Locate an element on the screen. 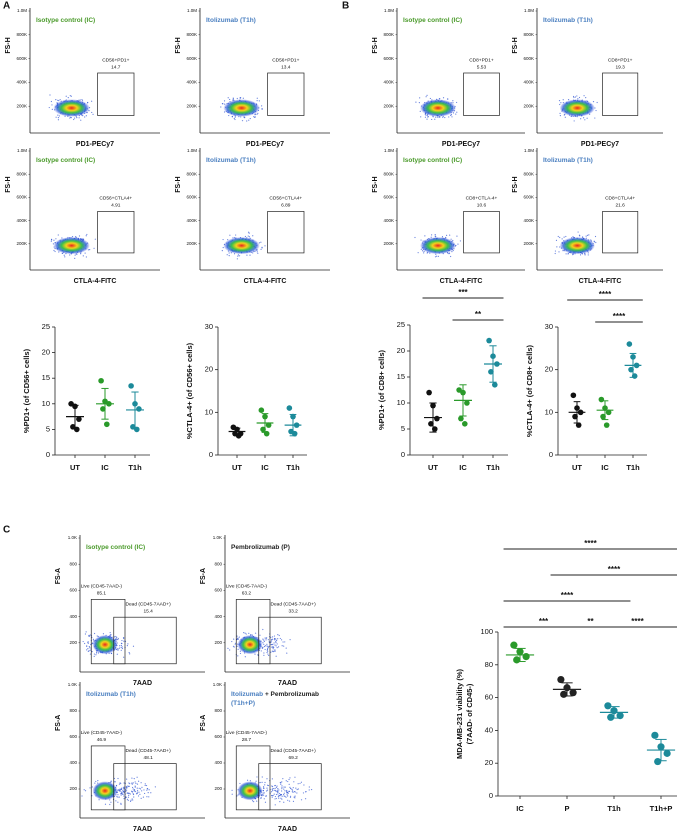  panel-label: B is located at coordinates (345, 6).